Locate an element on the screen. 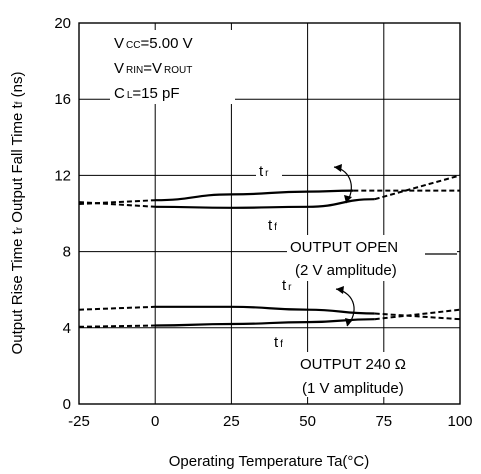  x-tick-label: 100 is located at coordinates (459, 421).